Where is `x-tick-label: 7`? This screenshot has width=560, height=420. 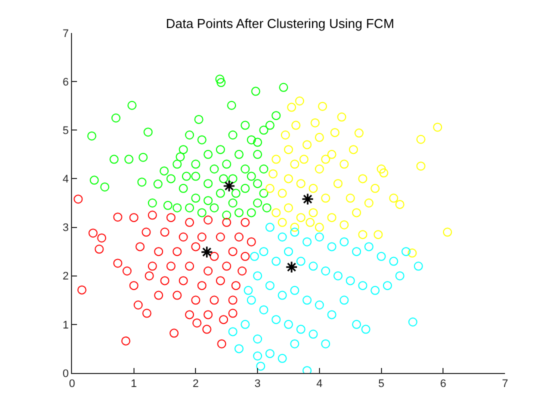 x-tick-label: 7 is located at coordinates (505, 384).